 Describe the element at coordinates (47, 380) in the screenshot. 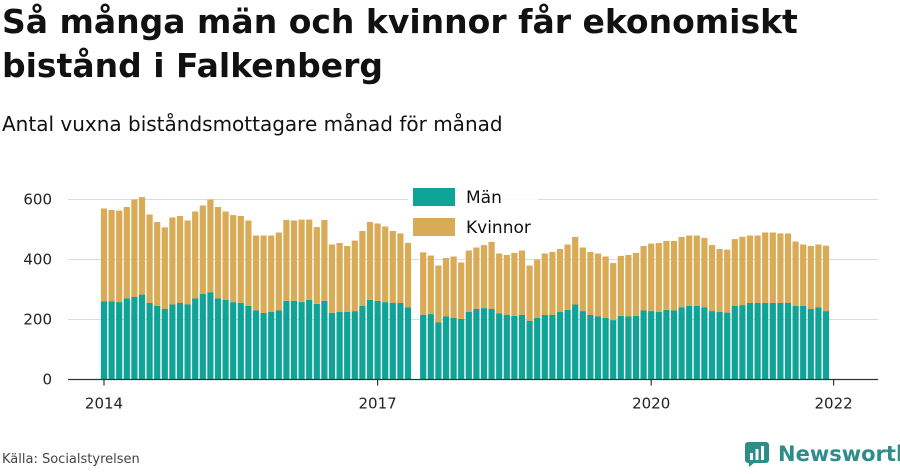

I see `y-tick-label: 0` at that location.